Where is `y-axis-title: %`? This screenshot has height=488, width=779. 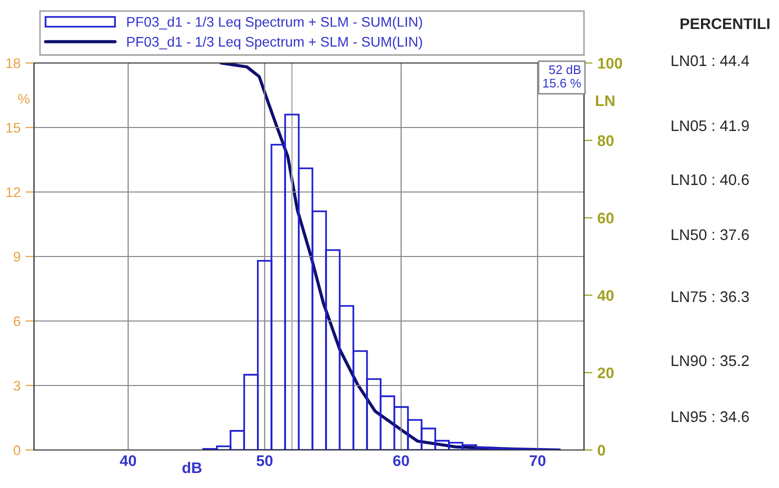 y-axis-title: % is located at coordinates (24, 99).